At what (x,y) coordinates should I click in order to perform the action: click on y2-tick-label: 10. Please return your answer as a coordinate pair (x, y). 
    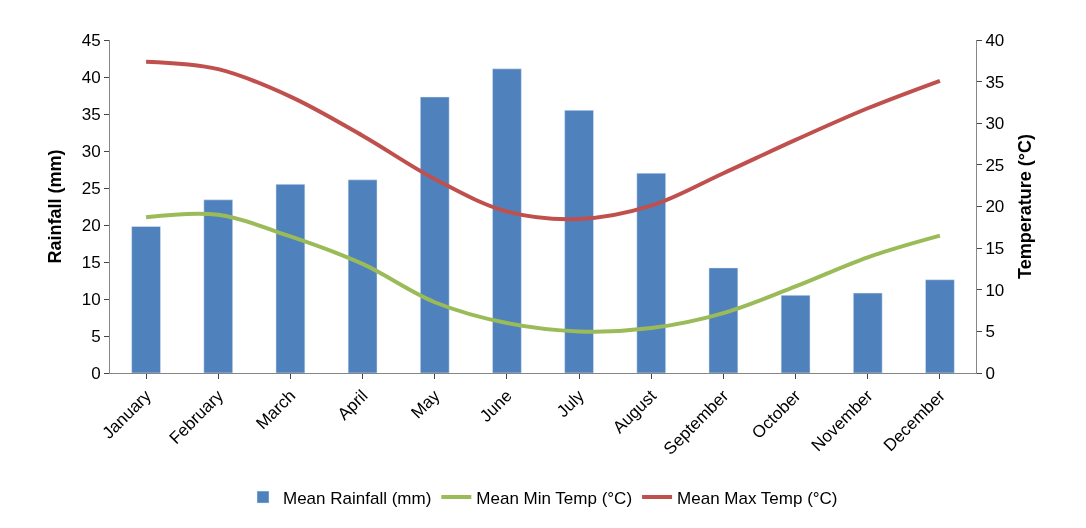
    Looking at the image, I should click on (995, 290).